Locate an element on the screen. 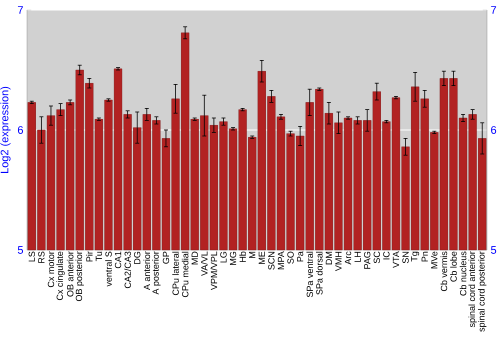 This screenshot has width=500, height=350. x-tick-label: SCN is located at coordinates (271, 261).